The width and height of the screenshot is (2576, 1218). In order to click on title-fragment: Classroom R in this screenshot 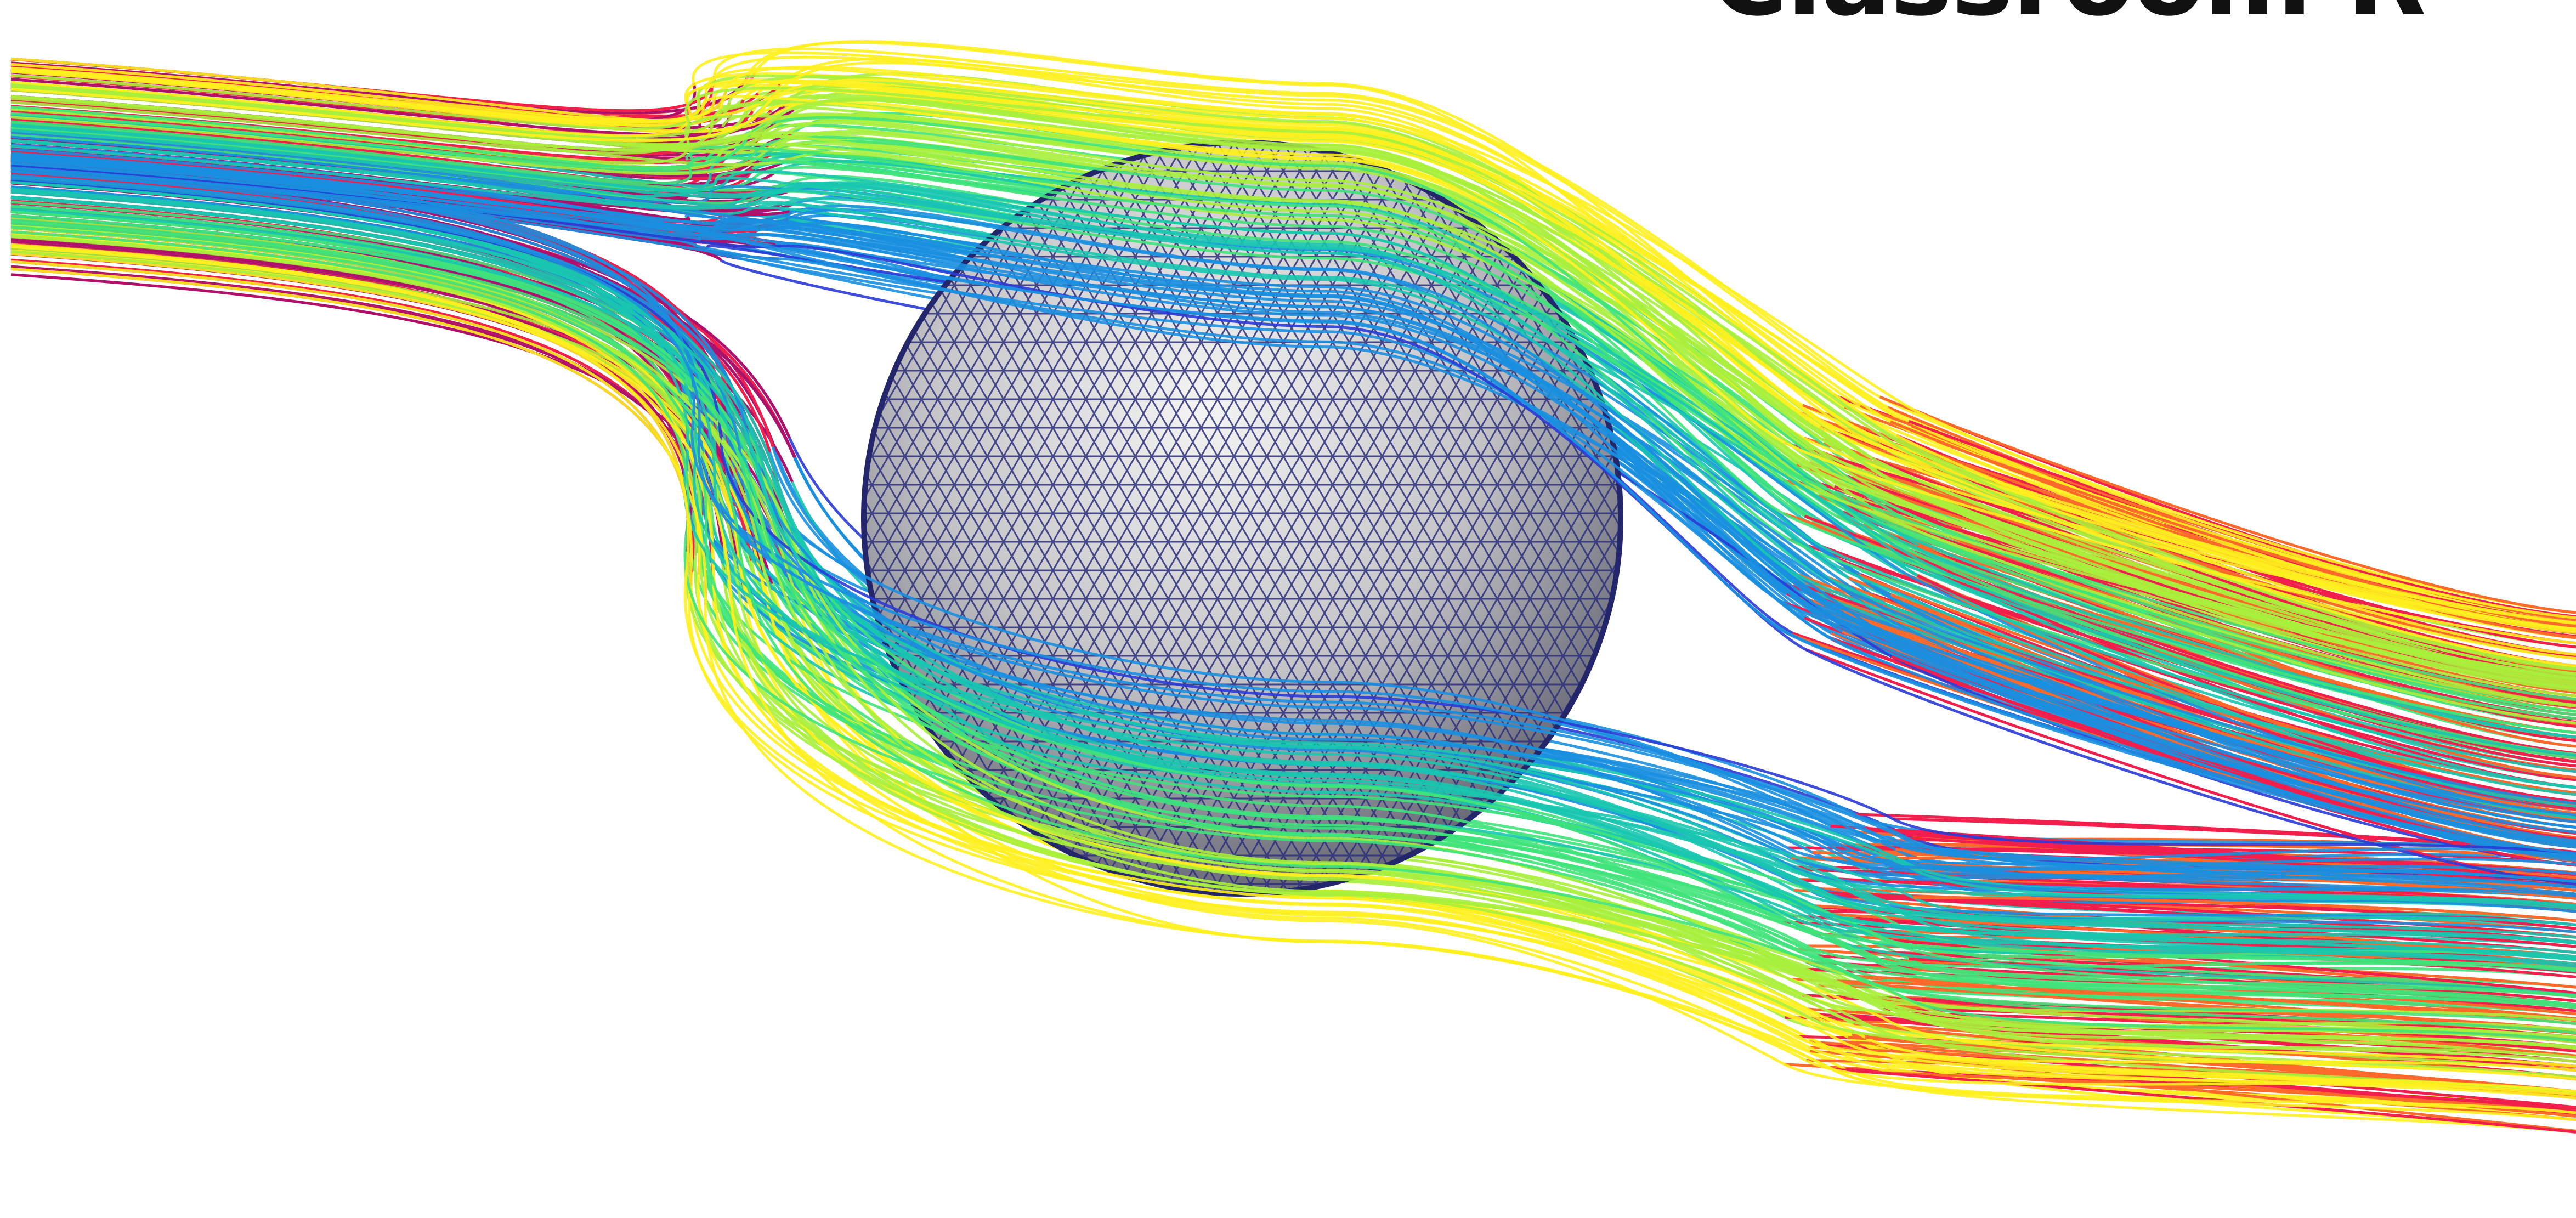, I will do `click(2068, 19)`.